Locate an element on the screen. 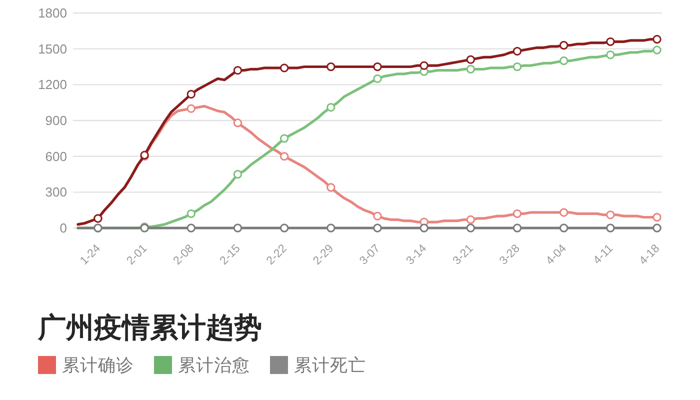  y-tick-label: 600 is located at coordinates (56, 156).